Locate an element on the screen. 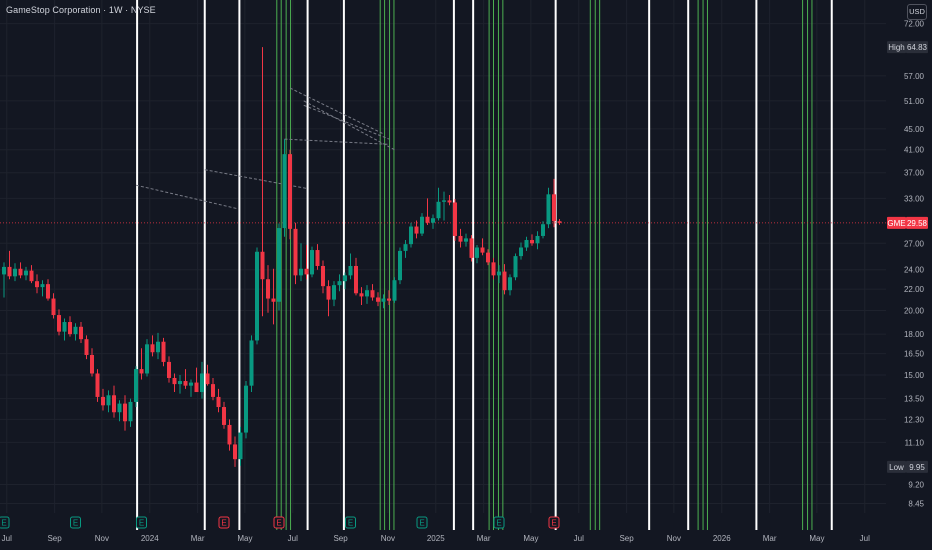 The height and width of the screenshot is (550, 932). currency-button: USD is located at coordinates (917, 12).